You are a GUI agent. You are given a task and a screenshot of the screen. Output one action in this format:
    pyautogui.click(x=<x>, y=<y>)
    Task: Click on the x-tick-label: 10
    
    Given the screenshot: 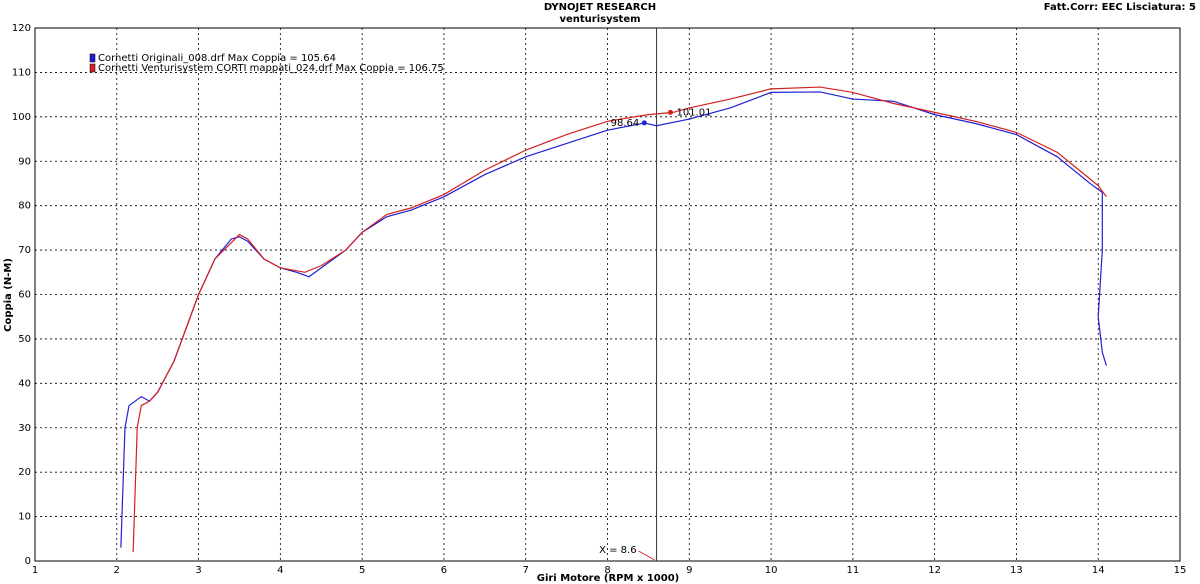 What is the action you would take?
    pyautogui.click(x=771, y=570)
    